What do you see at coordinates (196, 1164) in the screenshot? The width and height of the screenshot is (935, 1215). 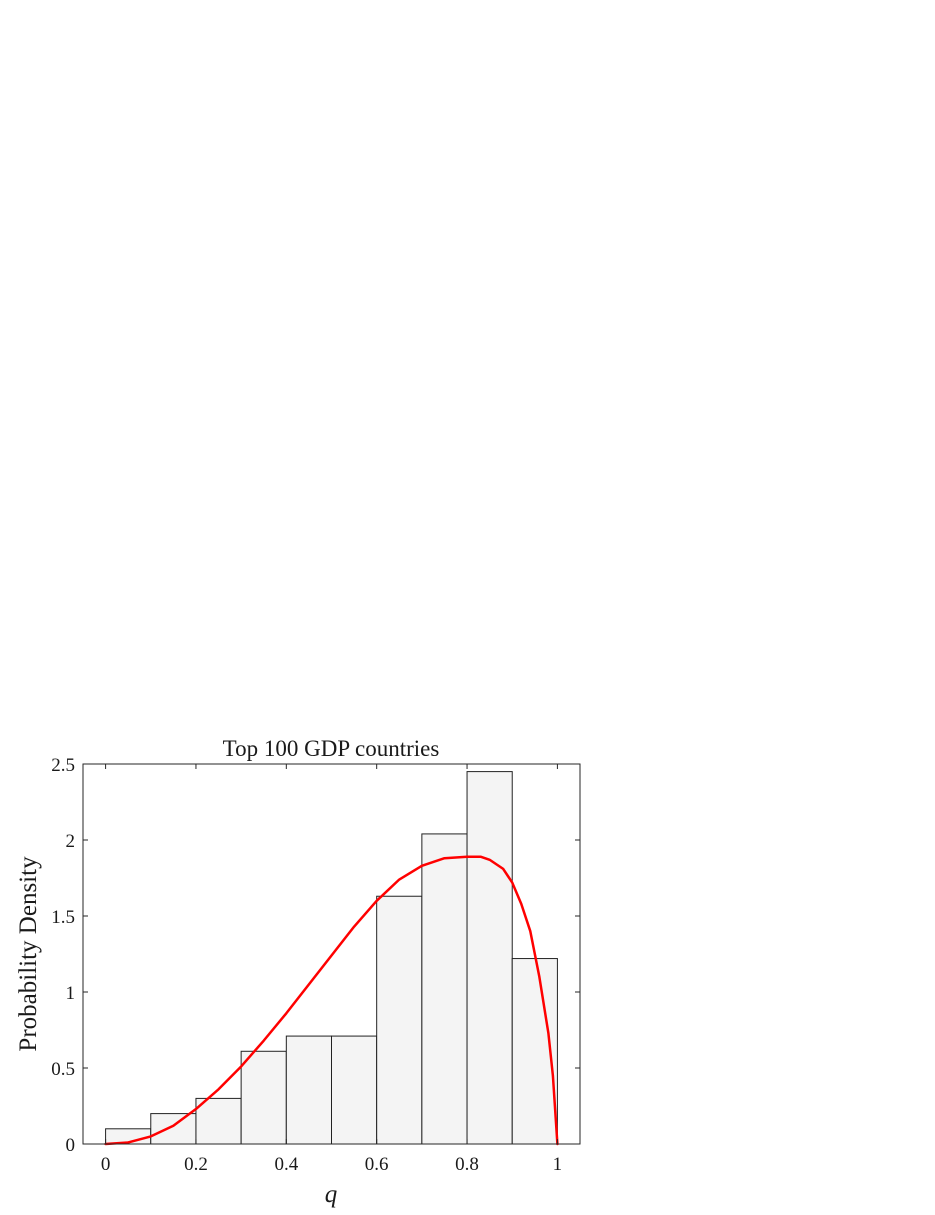 I see `x-tick-label: 0.2` at bounding box center [196, 1164].